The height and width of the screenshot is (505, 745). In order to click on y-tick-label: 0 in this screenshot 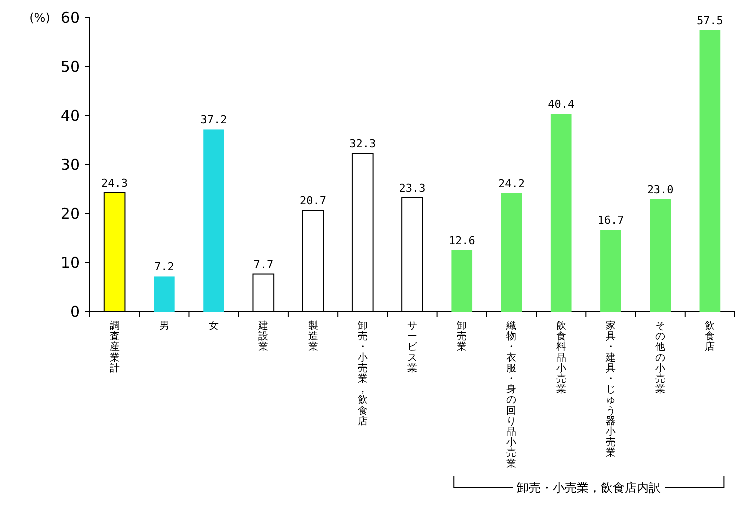, I will do `click(75, 312)`.